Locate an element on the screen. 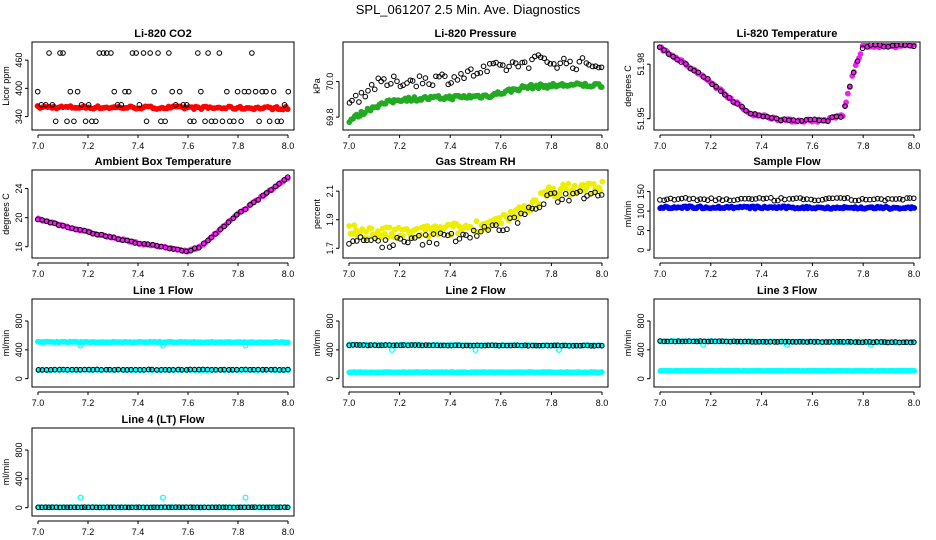 The height and width of the screenshot is (540, 936). series-sample-ref is located at coordinates (787, 199).